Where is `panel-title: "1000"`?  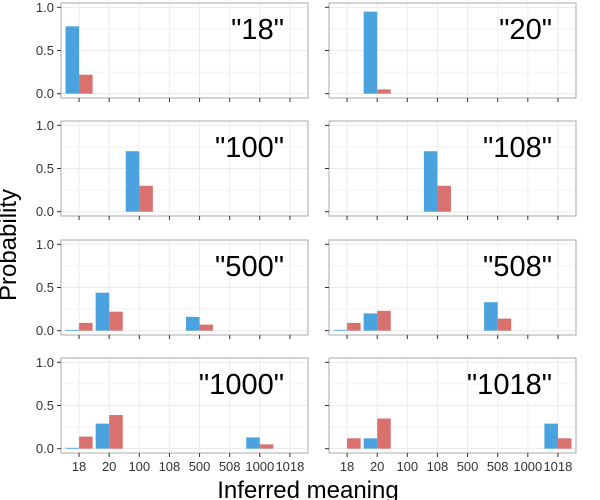 panel-title: "1000" is located at coordinates (241, 385).